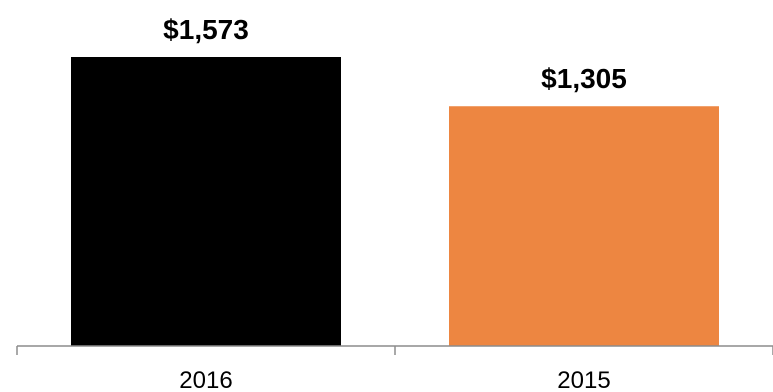  I want to click on x-axis-tick-labels-group: 2016 2015, so click(394, 379).